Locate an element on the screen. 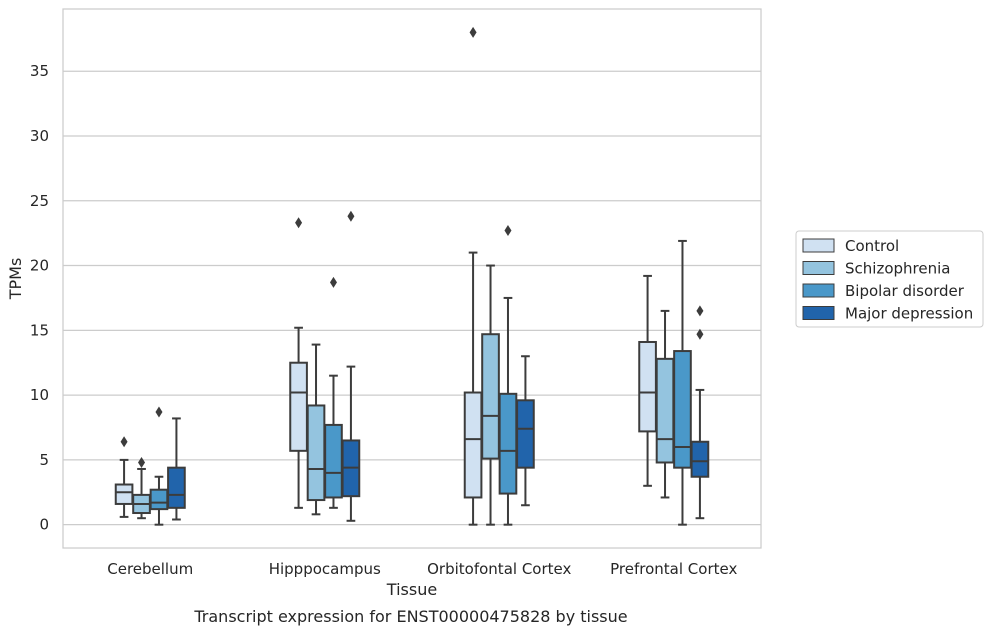 This screenshot has height=634, width=993. legend-label: Schizophrenia is located at coordinates (897, 269).